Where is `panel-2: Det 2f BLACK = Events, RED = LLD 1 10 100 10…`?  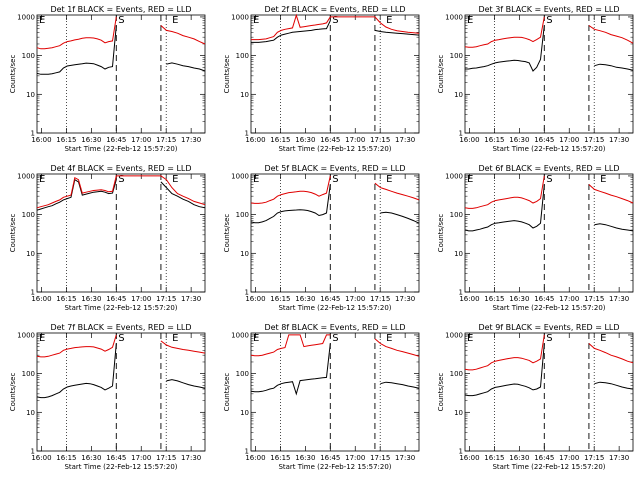 panel-2: Det 2f BLACK = Events, RED = LLD 1 10 100 10… is located at coordinates (321, 79).